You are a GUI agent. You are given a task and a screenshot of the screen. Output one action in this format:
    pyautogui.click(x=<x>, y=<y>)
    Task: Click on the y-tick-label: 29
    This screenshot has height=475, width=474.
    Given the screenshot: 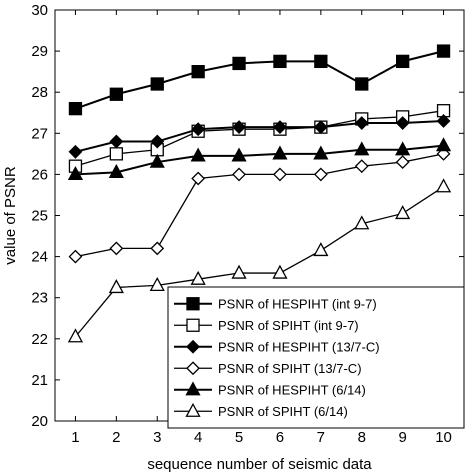 What is the action you would take?
    pyautogui.click(x=39, y=51)
    